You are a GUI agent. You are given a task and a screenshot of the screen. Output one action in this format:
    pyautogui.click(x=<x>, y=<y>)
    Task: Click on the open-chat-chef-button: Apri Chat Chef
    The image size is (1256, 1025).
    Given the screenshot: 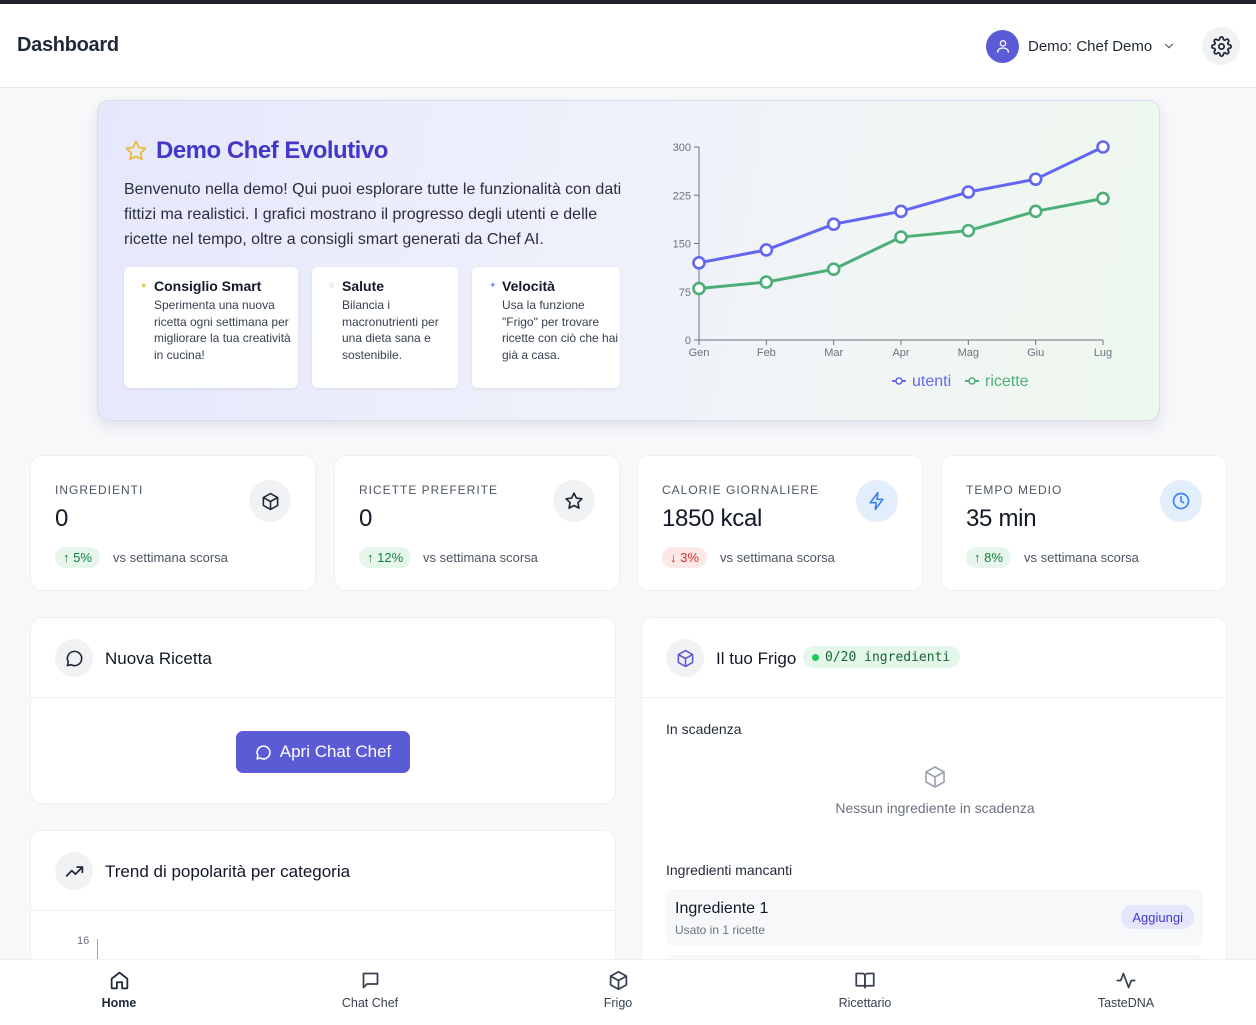 What is the action you would take?
    pyautogui.click(x=323, y=752)
    